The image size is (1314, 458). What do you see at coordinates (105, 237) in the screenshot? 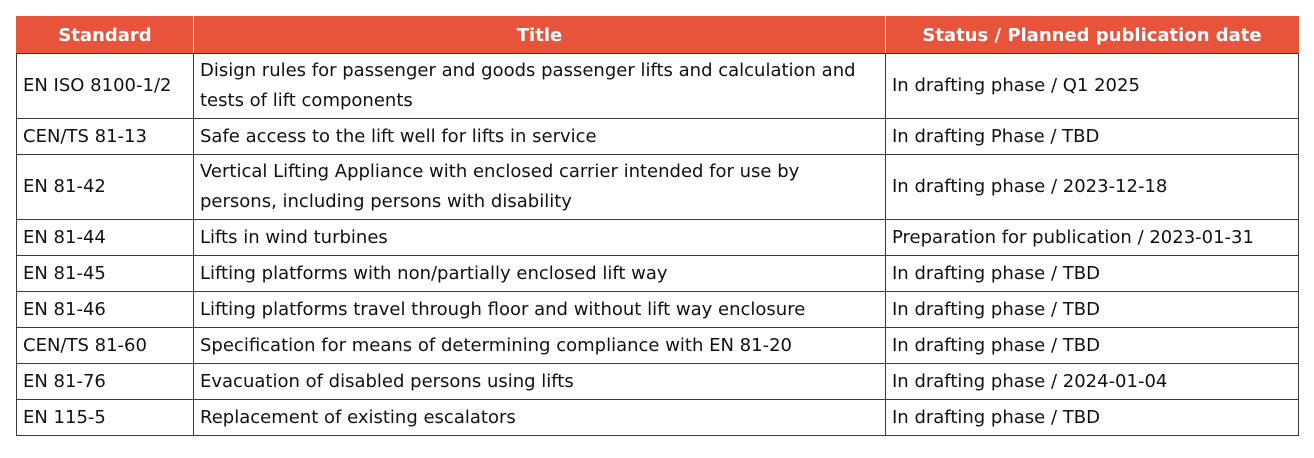
I see `cell-standard: EN 81-44` at bounding box center [105, 237].